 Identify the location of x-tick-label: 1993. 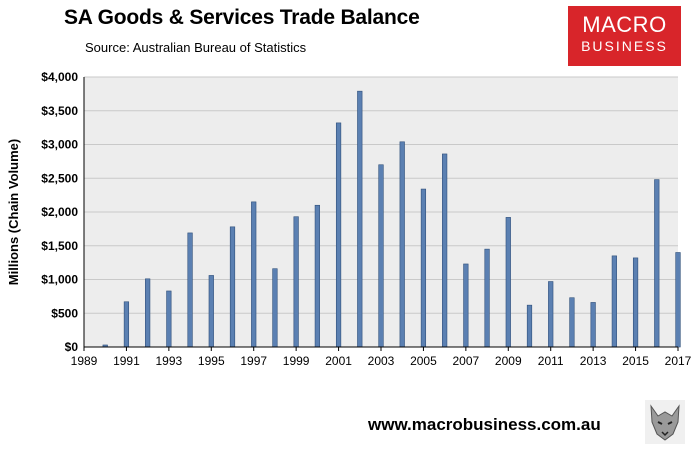
(169, 361).